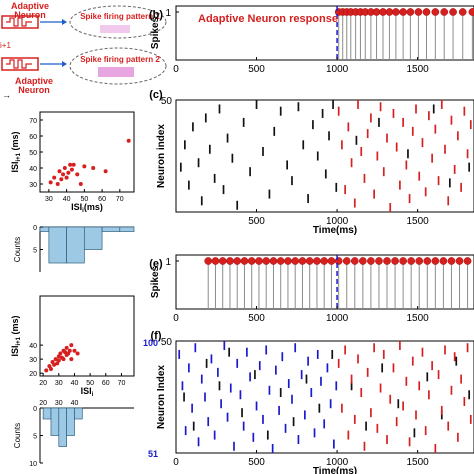 Image resolution: width=474 pixels, height=474 pixels. What do you see at coordinates (118, 66) in the screenshot?
I see `pattern-2-bubble` at bounding box center [118, 66].